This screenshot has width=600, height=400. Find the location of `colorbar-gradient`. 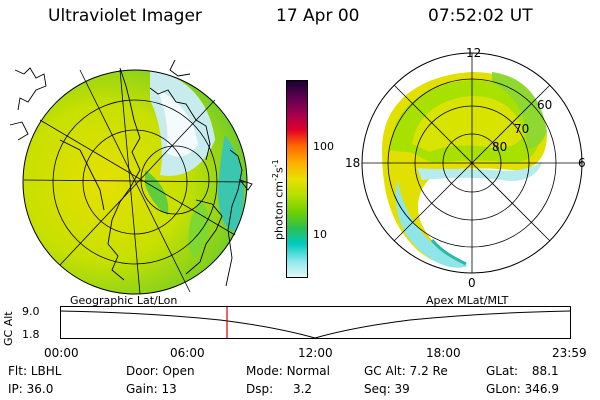

colorbar-gradient is located at coordinates (297, 179).